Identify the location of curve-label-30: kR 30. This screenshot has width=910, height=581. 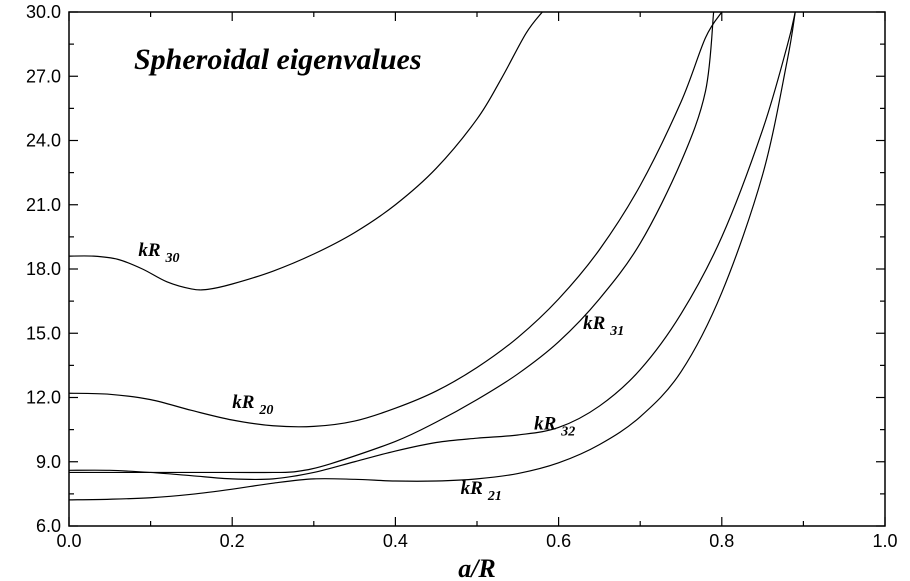
(158, 253).